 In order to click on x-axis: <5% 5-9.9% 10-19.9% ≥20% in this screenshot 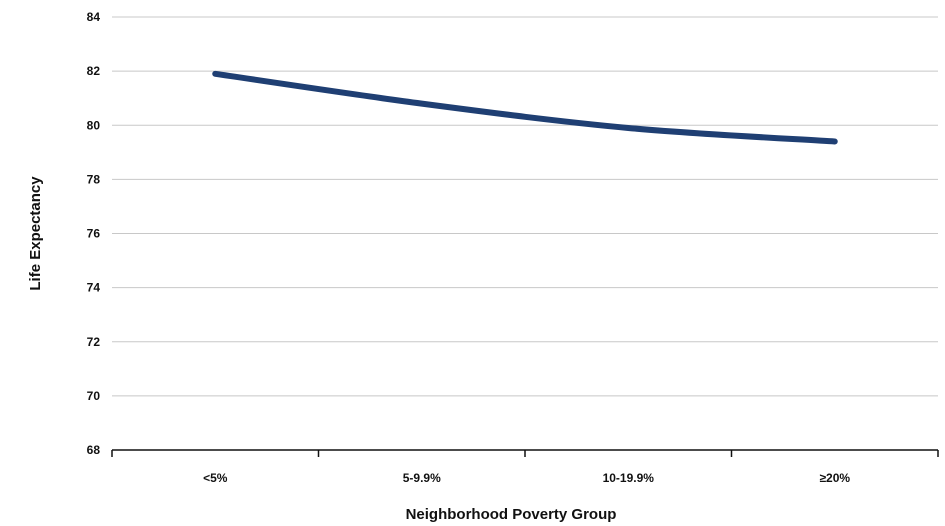, I will do `click(525, 467)`.